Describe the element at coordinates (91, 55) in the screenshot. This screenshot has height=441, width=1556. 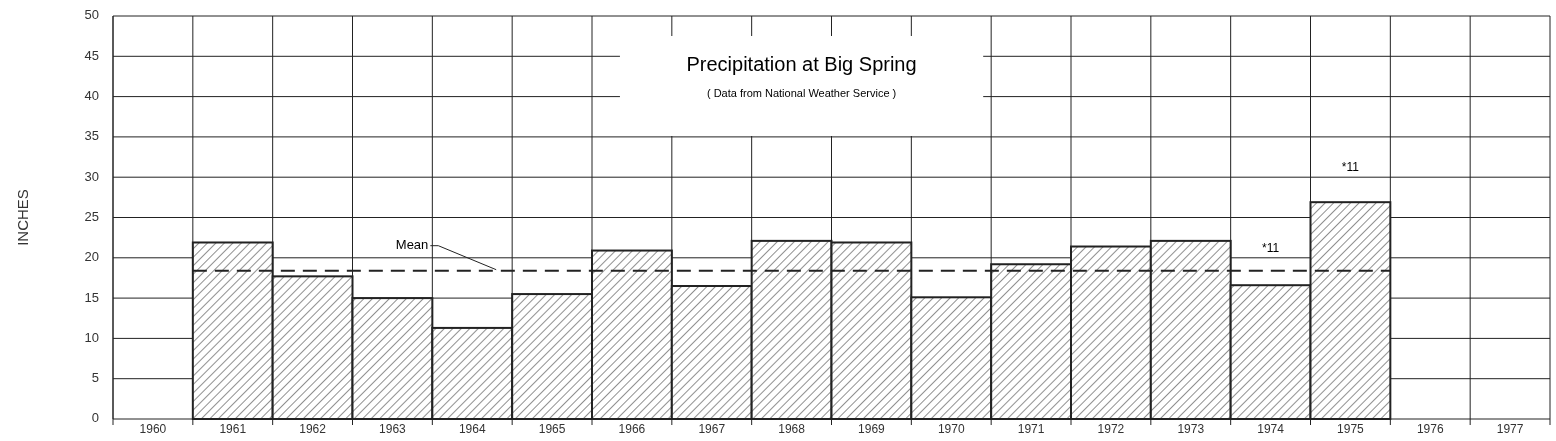
I see `y-tick-label: 45` at that location.